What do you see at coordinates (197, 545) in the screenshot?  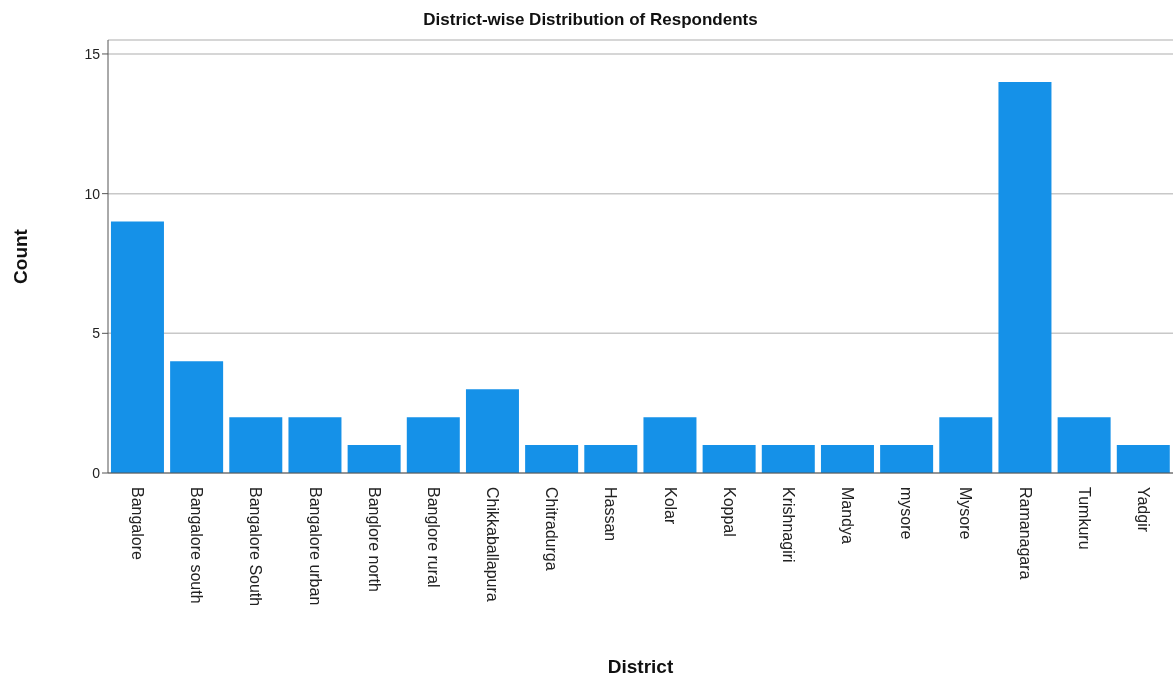 I see `x-tick-label: Bangalore south` at bounding box center [197, 545].